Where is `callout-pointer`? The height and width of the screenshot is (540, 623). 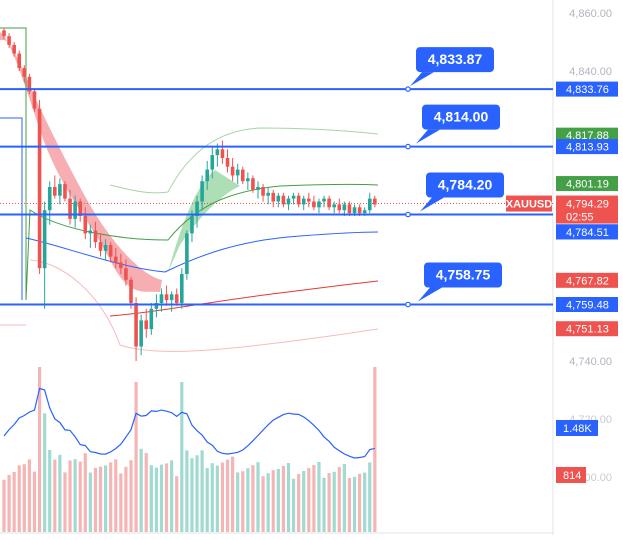
callout-pointer is located at coordinates (428, 136).